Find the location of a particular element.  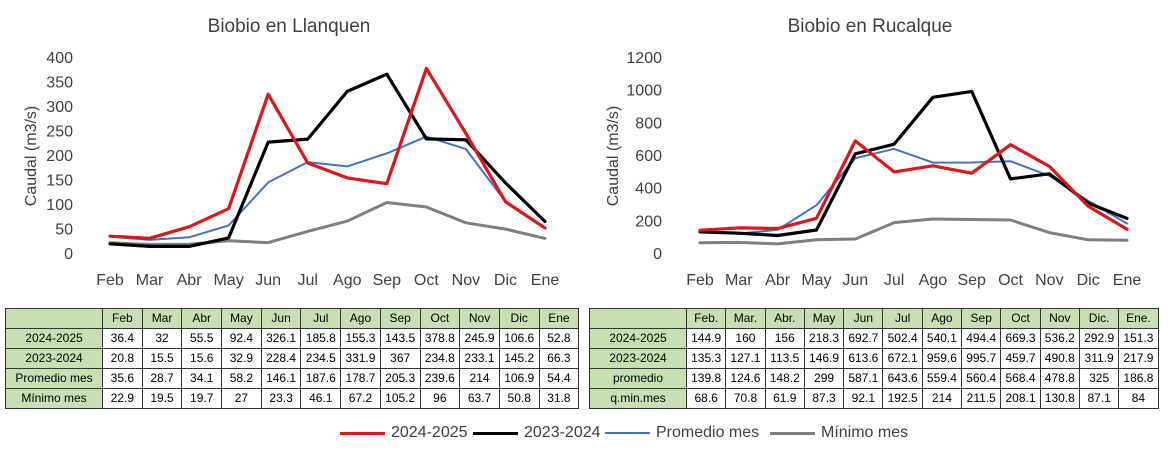

table-cell: 643.6 is located at coordinates (902, 378).